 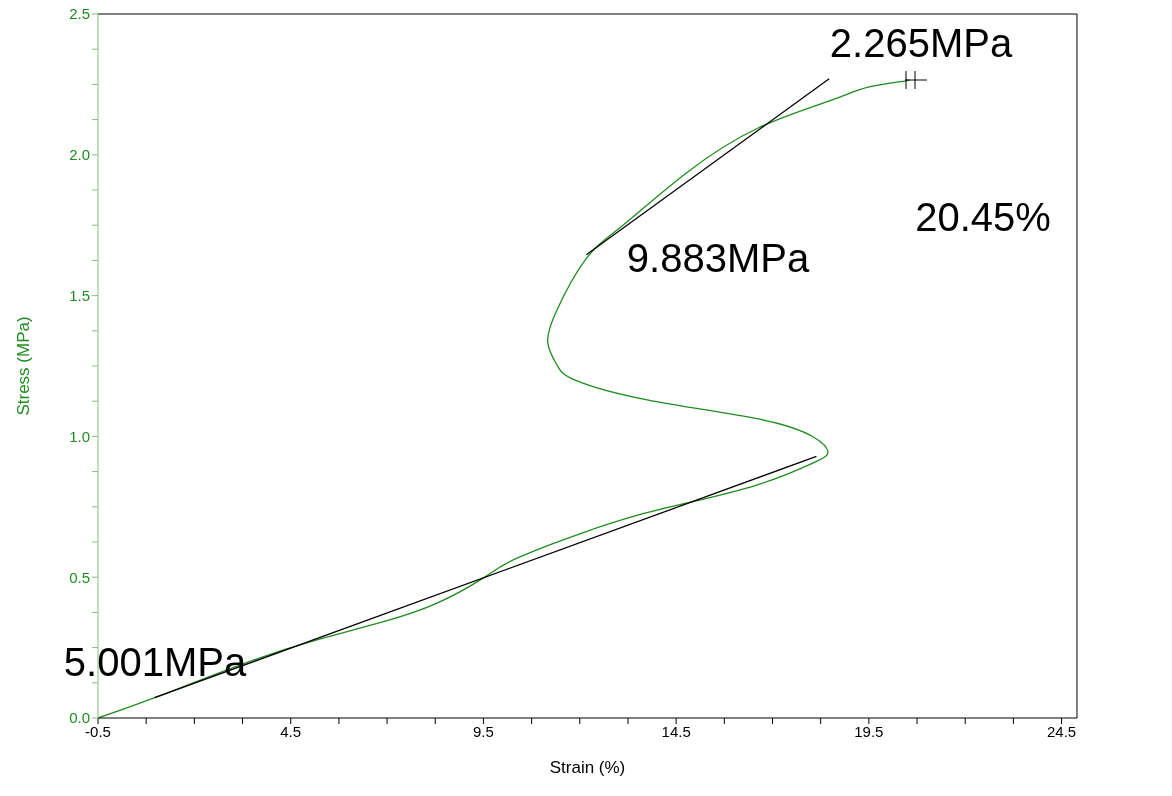 I want to click on annotation: 2.265MPa, so click(x=921, y=43).